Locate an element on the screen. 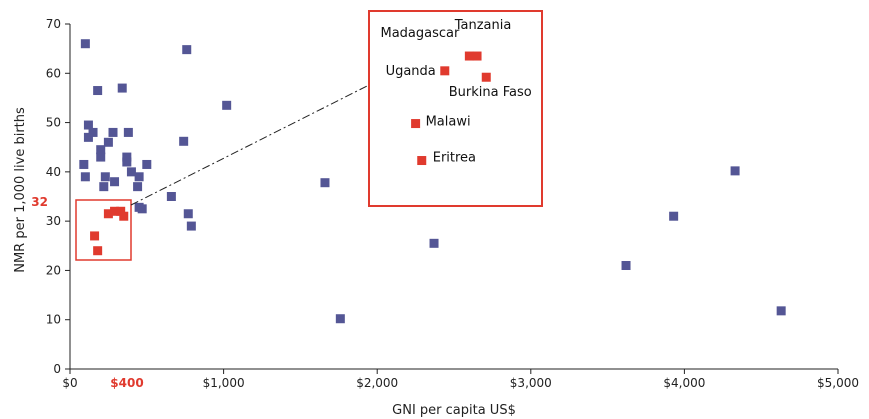 Image resolution: width=869 pixels, height=419 pixels. x-tick-label: $0 is located at coordinates (69, 383).